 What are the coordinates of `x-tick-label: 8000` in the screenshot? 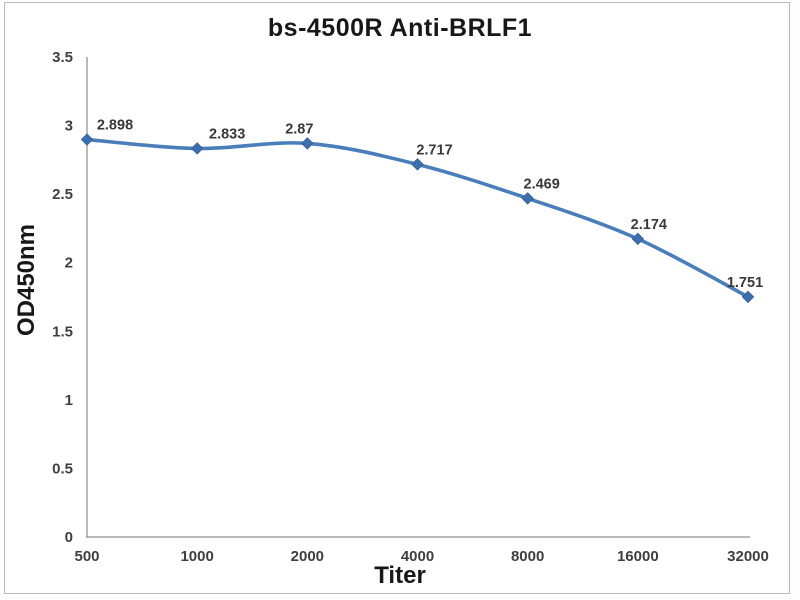 It's located at (527, 556).